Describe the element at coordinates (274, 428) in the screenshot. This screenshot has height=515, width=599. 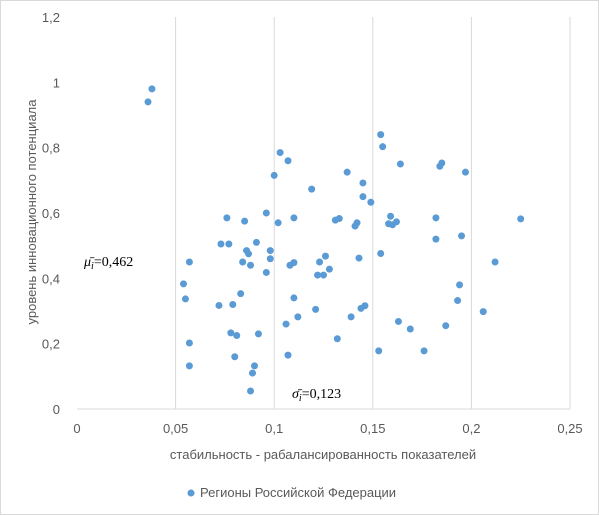
I see `x-tick-label: 0,1` at that location.